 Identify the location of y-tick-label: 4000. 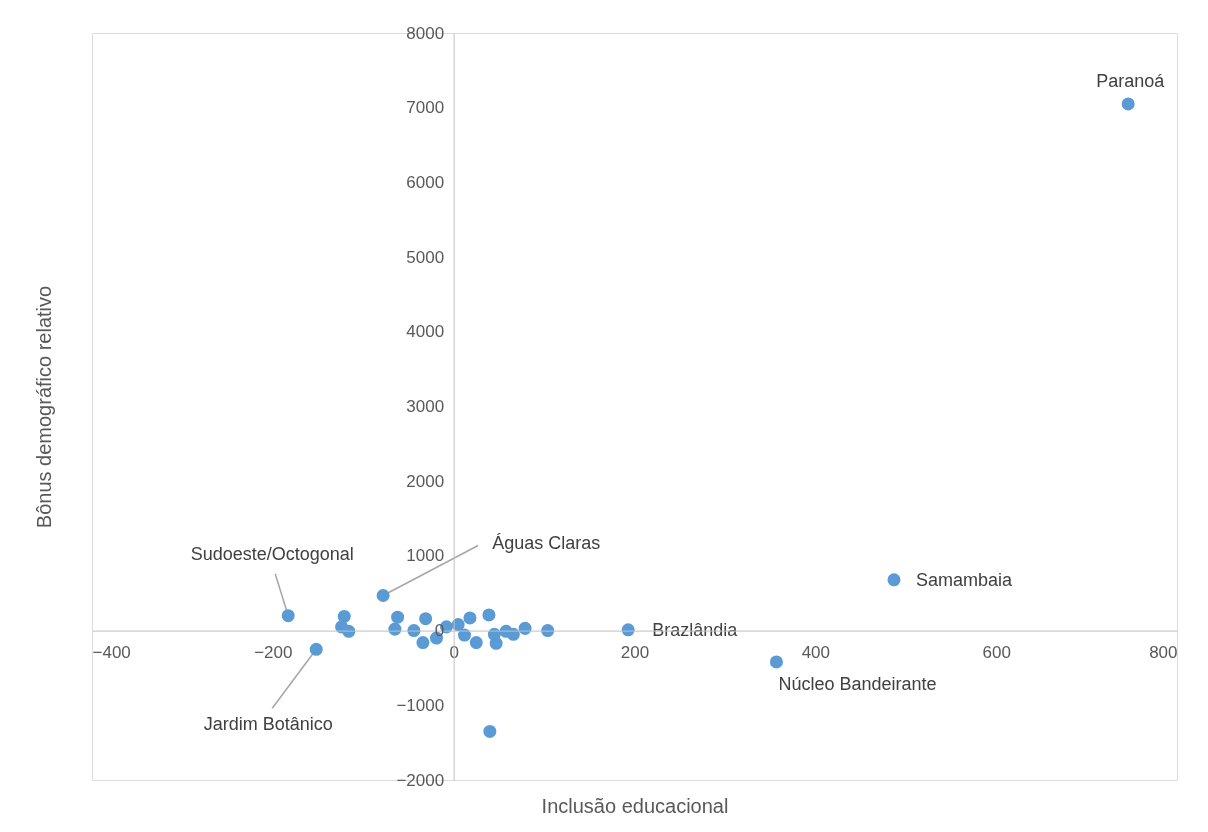
(425, 332).